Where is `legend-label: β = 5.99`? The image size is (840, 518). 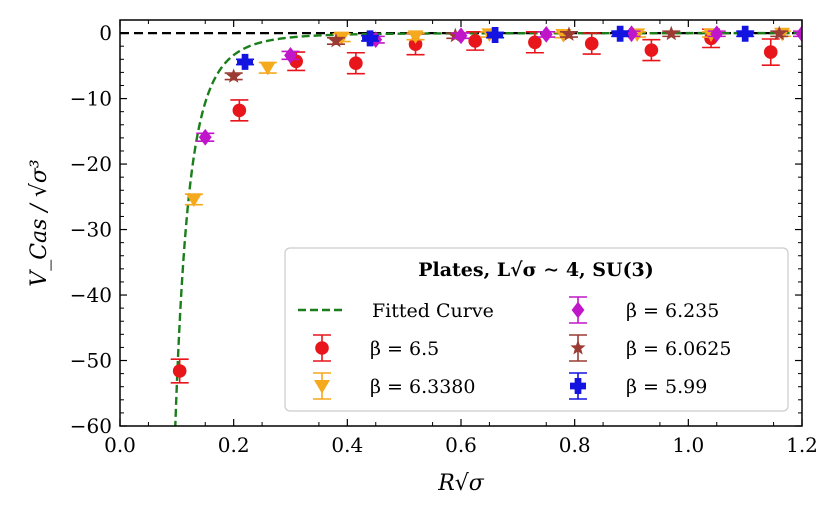
legend-label: β = 5.99 is located at coordinates (666, 387).